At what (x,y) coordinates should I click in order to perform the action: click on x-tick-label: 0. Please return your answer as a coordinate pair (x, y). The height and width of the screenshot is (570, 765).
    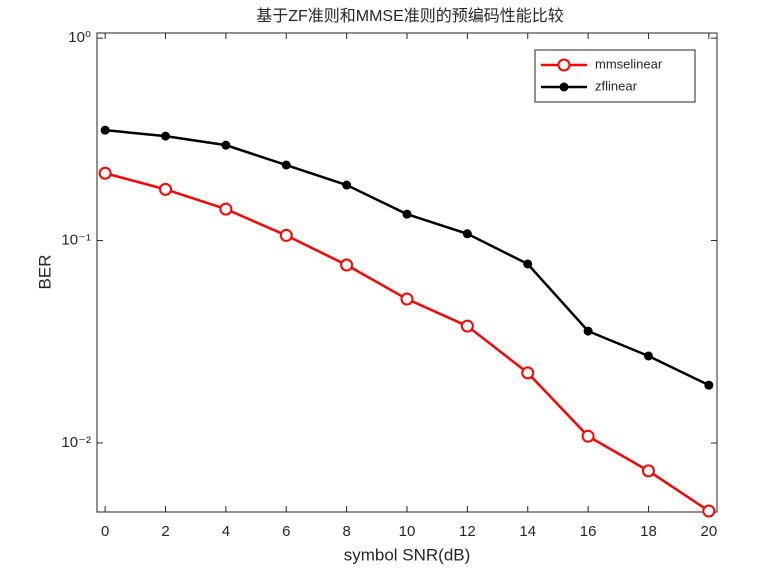
    Looking at the image, I should click on (105, 531).